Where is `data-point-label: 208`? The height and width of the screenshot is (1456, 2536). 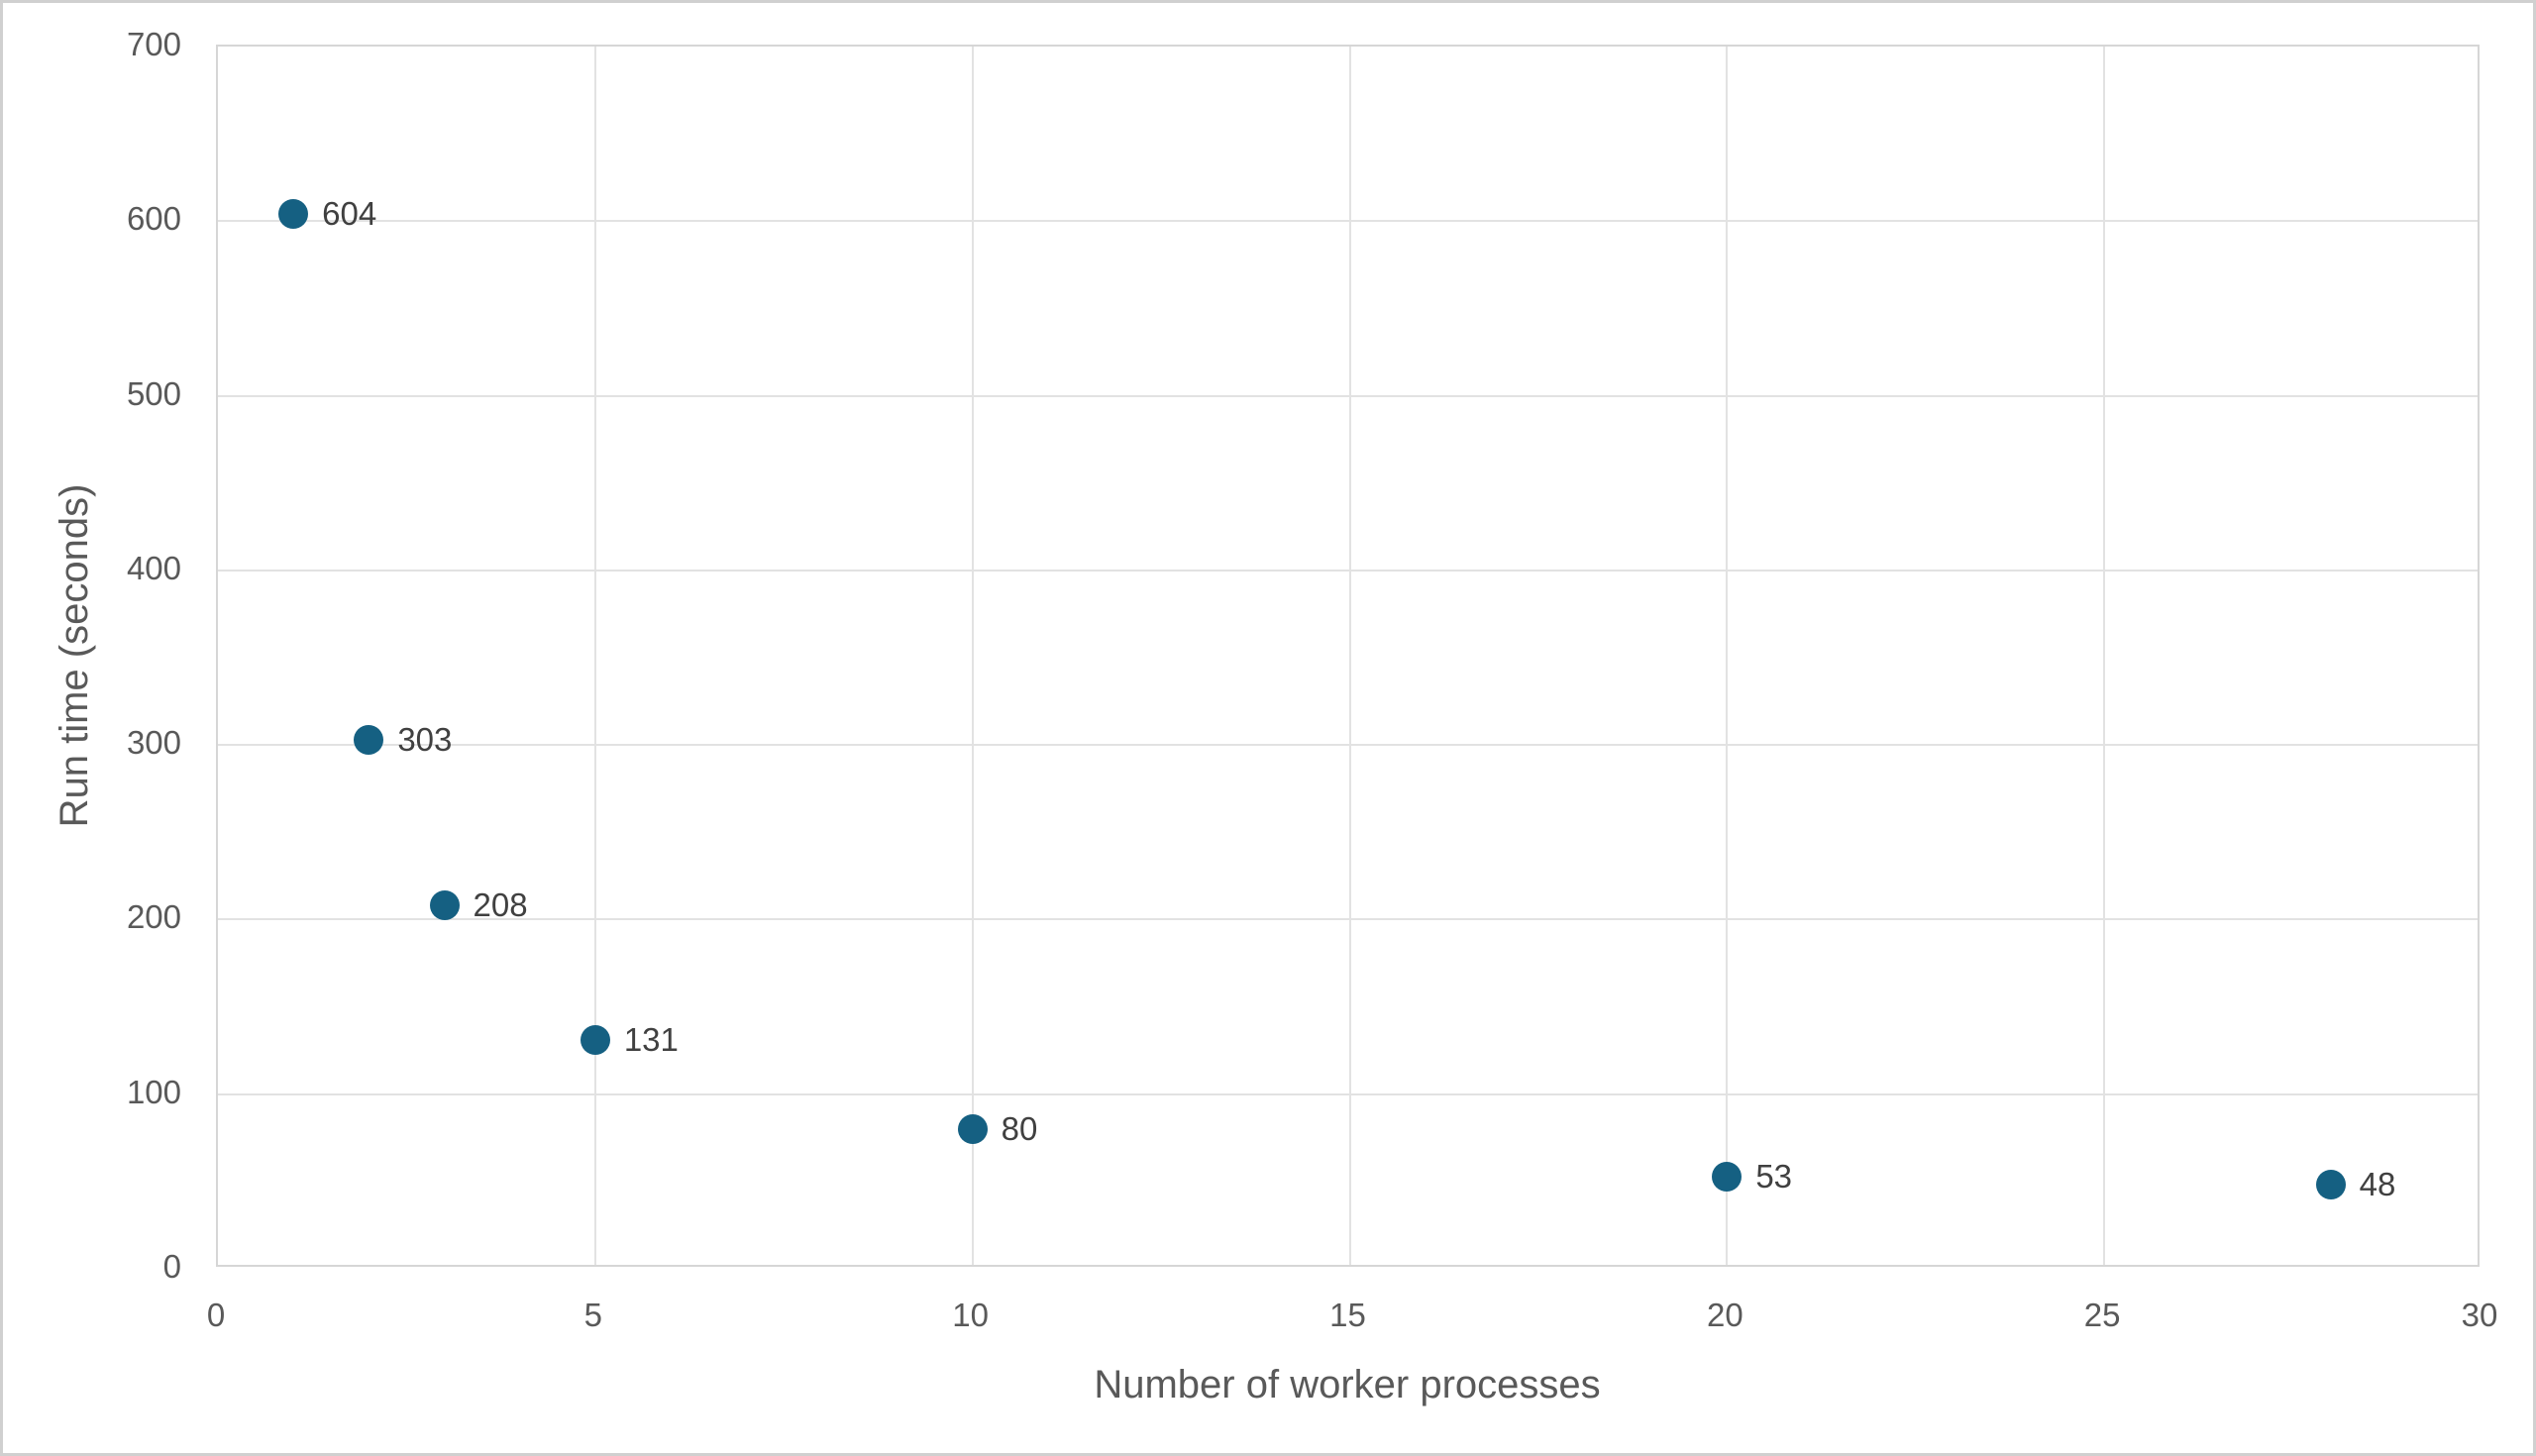
data-point-label: 208 is located at coordinates (500, 905).